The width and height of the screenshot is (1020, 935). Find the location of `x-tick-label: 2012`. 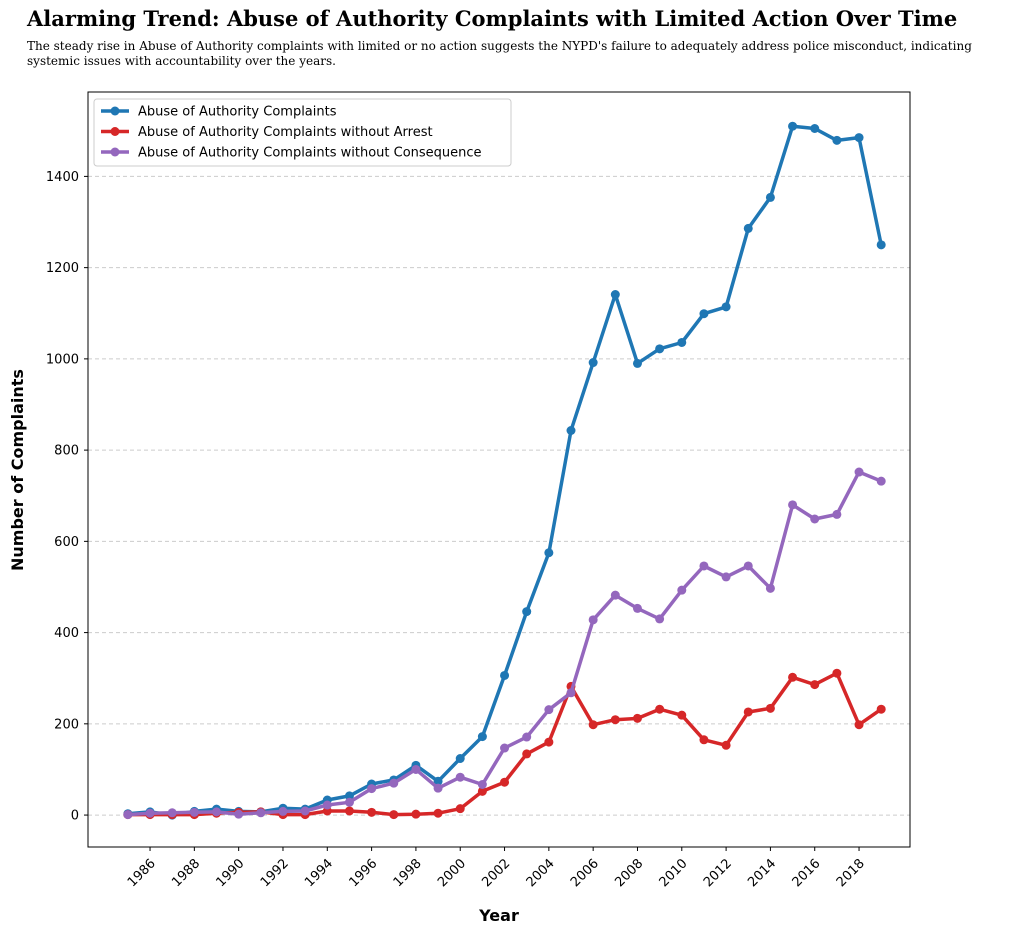

x-tick-label: 2012 is located at coordinates (718, 873).